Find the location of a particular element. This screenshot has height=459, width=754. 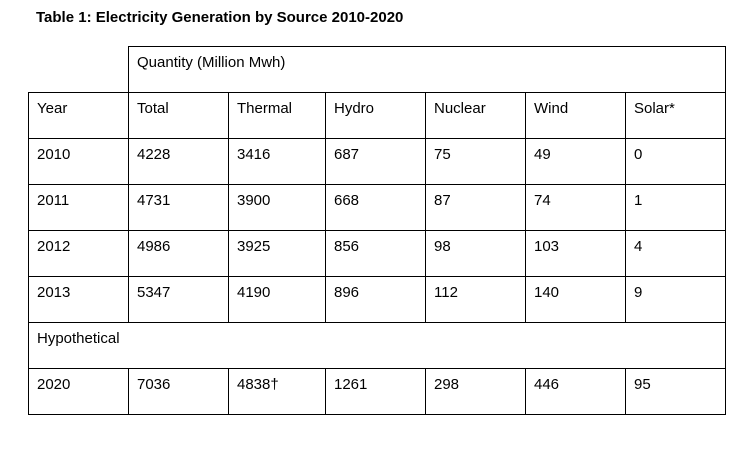

cell-hydro: 668 is located at coordinates (375, 207).